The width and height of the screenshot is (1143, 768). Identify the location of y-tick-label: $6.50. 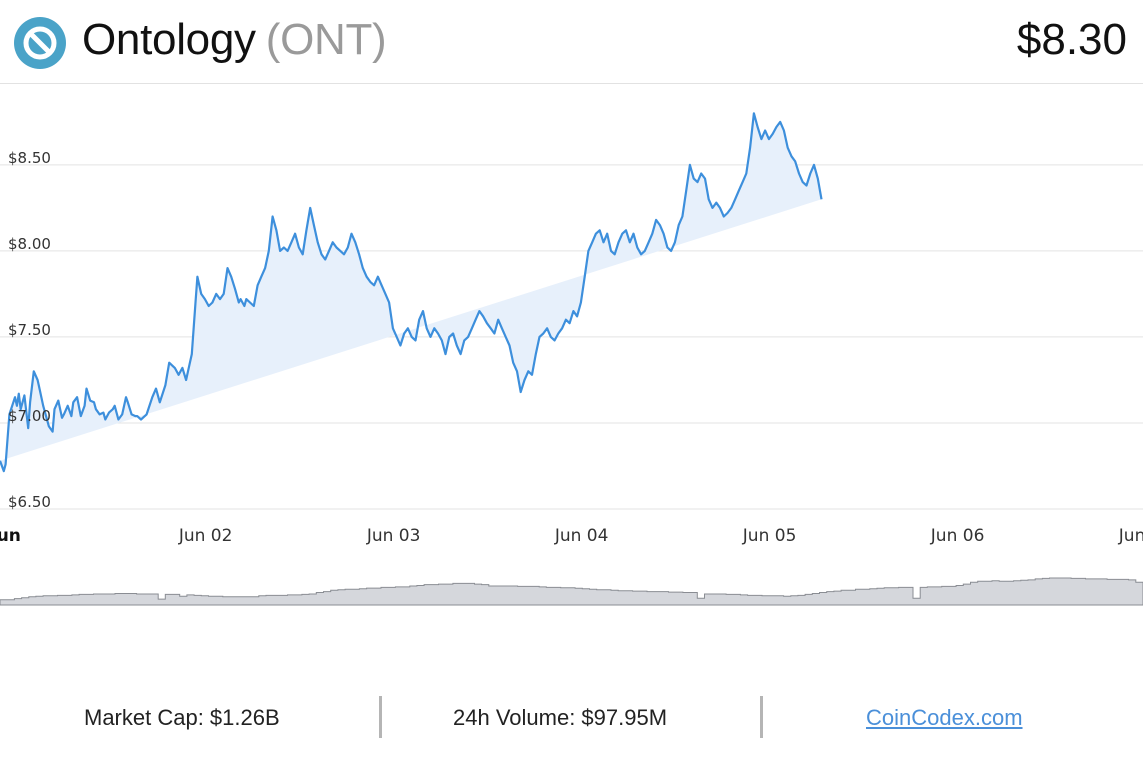
(29, 502).